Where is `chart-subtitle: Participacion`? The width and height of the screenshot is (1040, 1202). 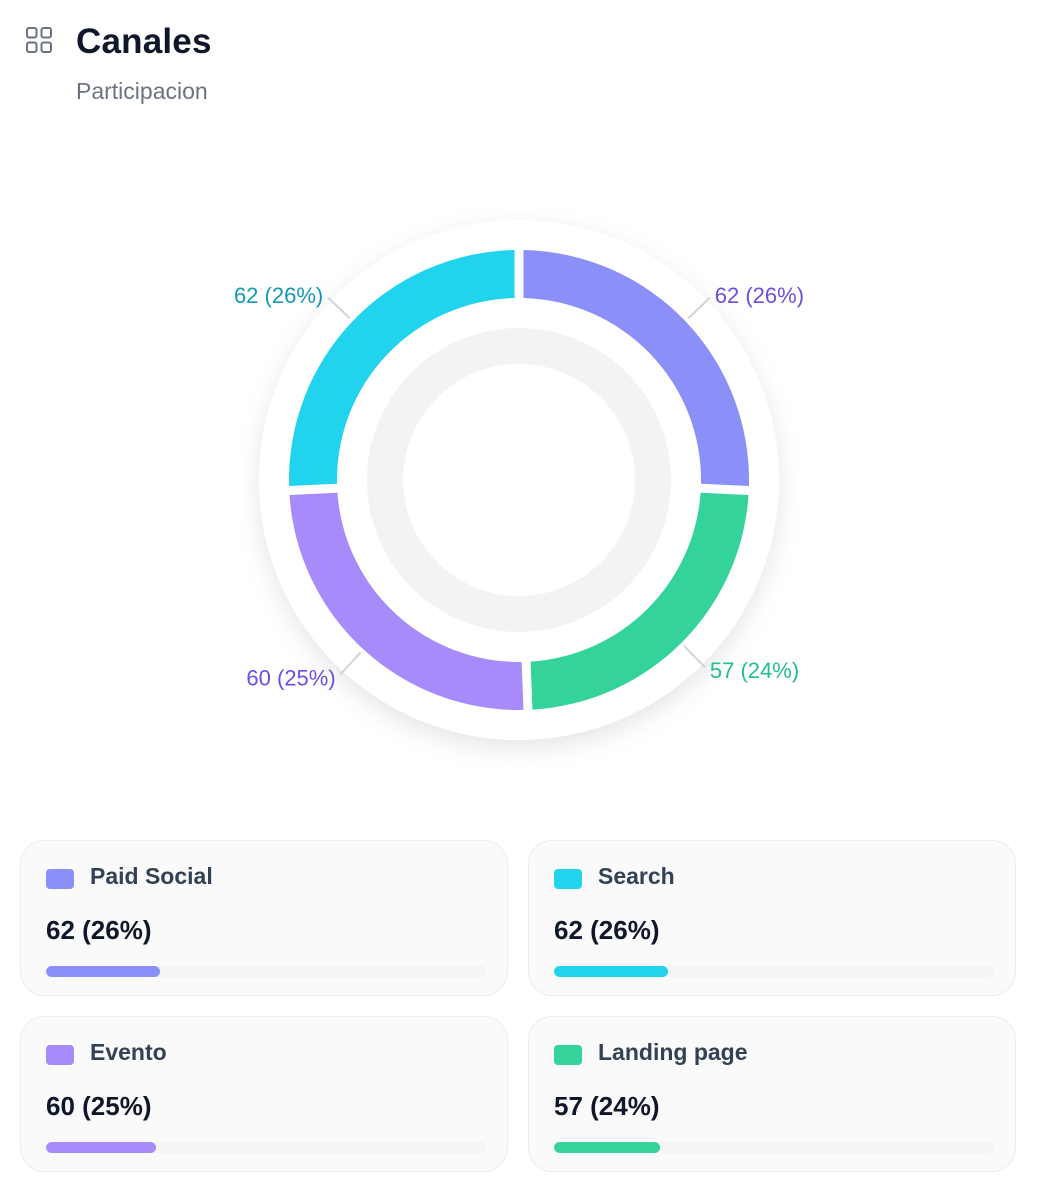 chart-subtitle: Participacion is located at coordinates (142, 91).